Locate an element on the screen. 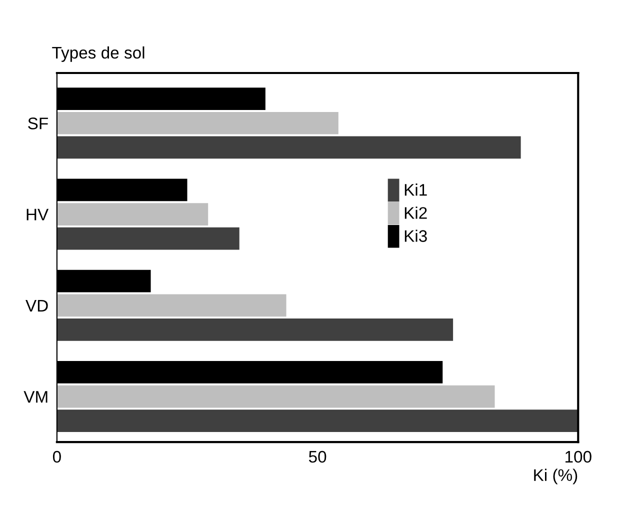  legend-label: Ki2 is located at coordinates (415, 212).